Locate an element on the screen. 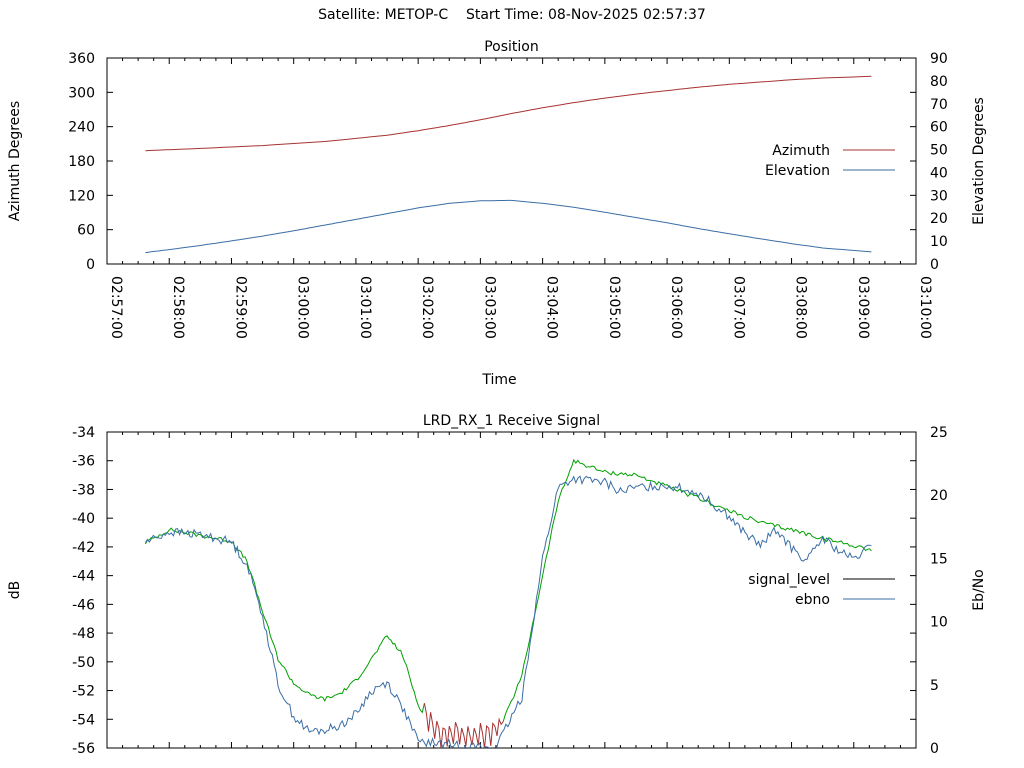 The height and width of the screenshot is (768, 1024). y-tick-label: -52 is located at coordinates (83, 692).